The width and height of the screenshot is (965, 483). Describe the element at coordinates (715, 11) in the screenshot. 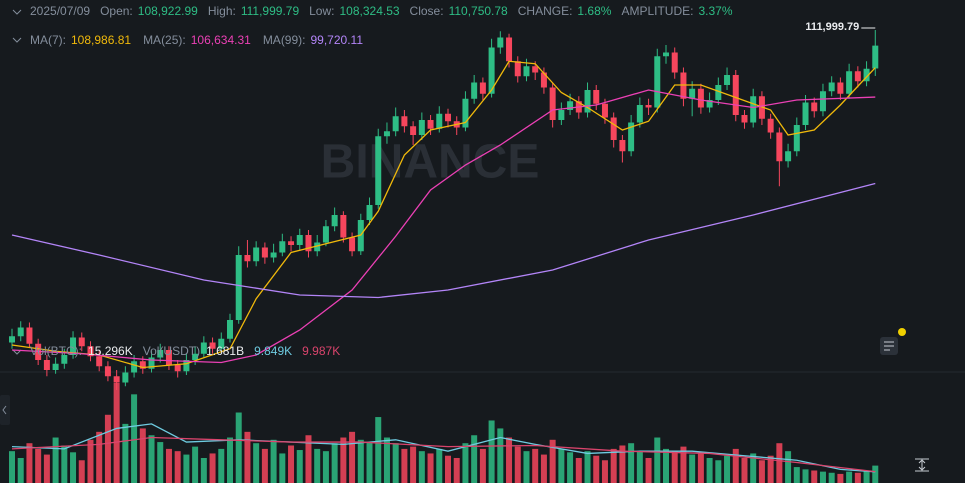

I see `field-value: 3.37%` at that location.